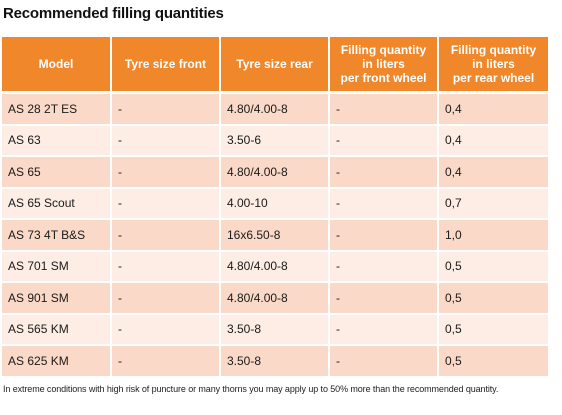 The height and width of the screenshot is (415, 562). Describe the element at coordinates (57, 172) in the screenshot. I see `model-cell: AS 65` at that location.